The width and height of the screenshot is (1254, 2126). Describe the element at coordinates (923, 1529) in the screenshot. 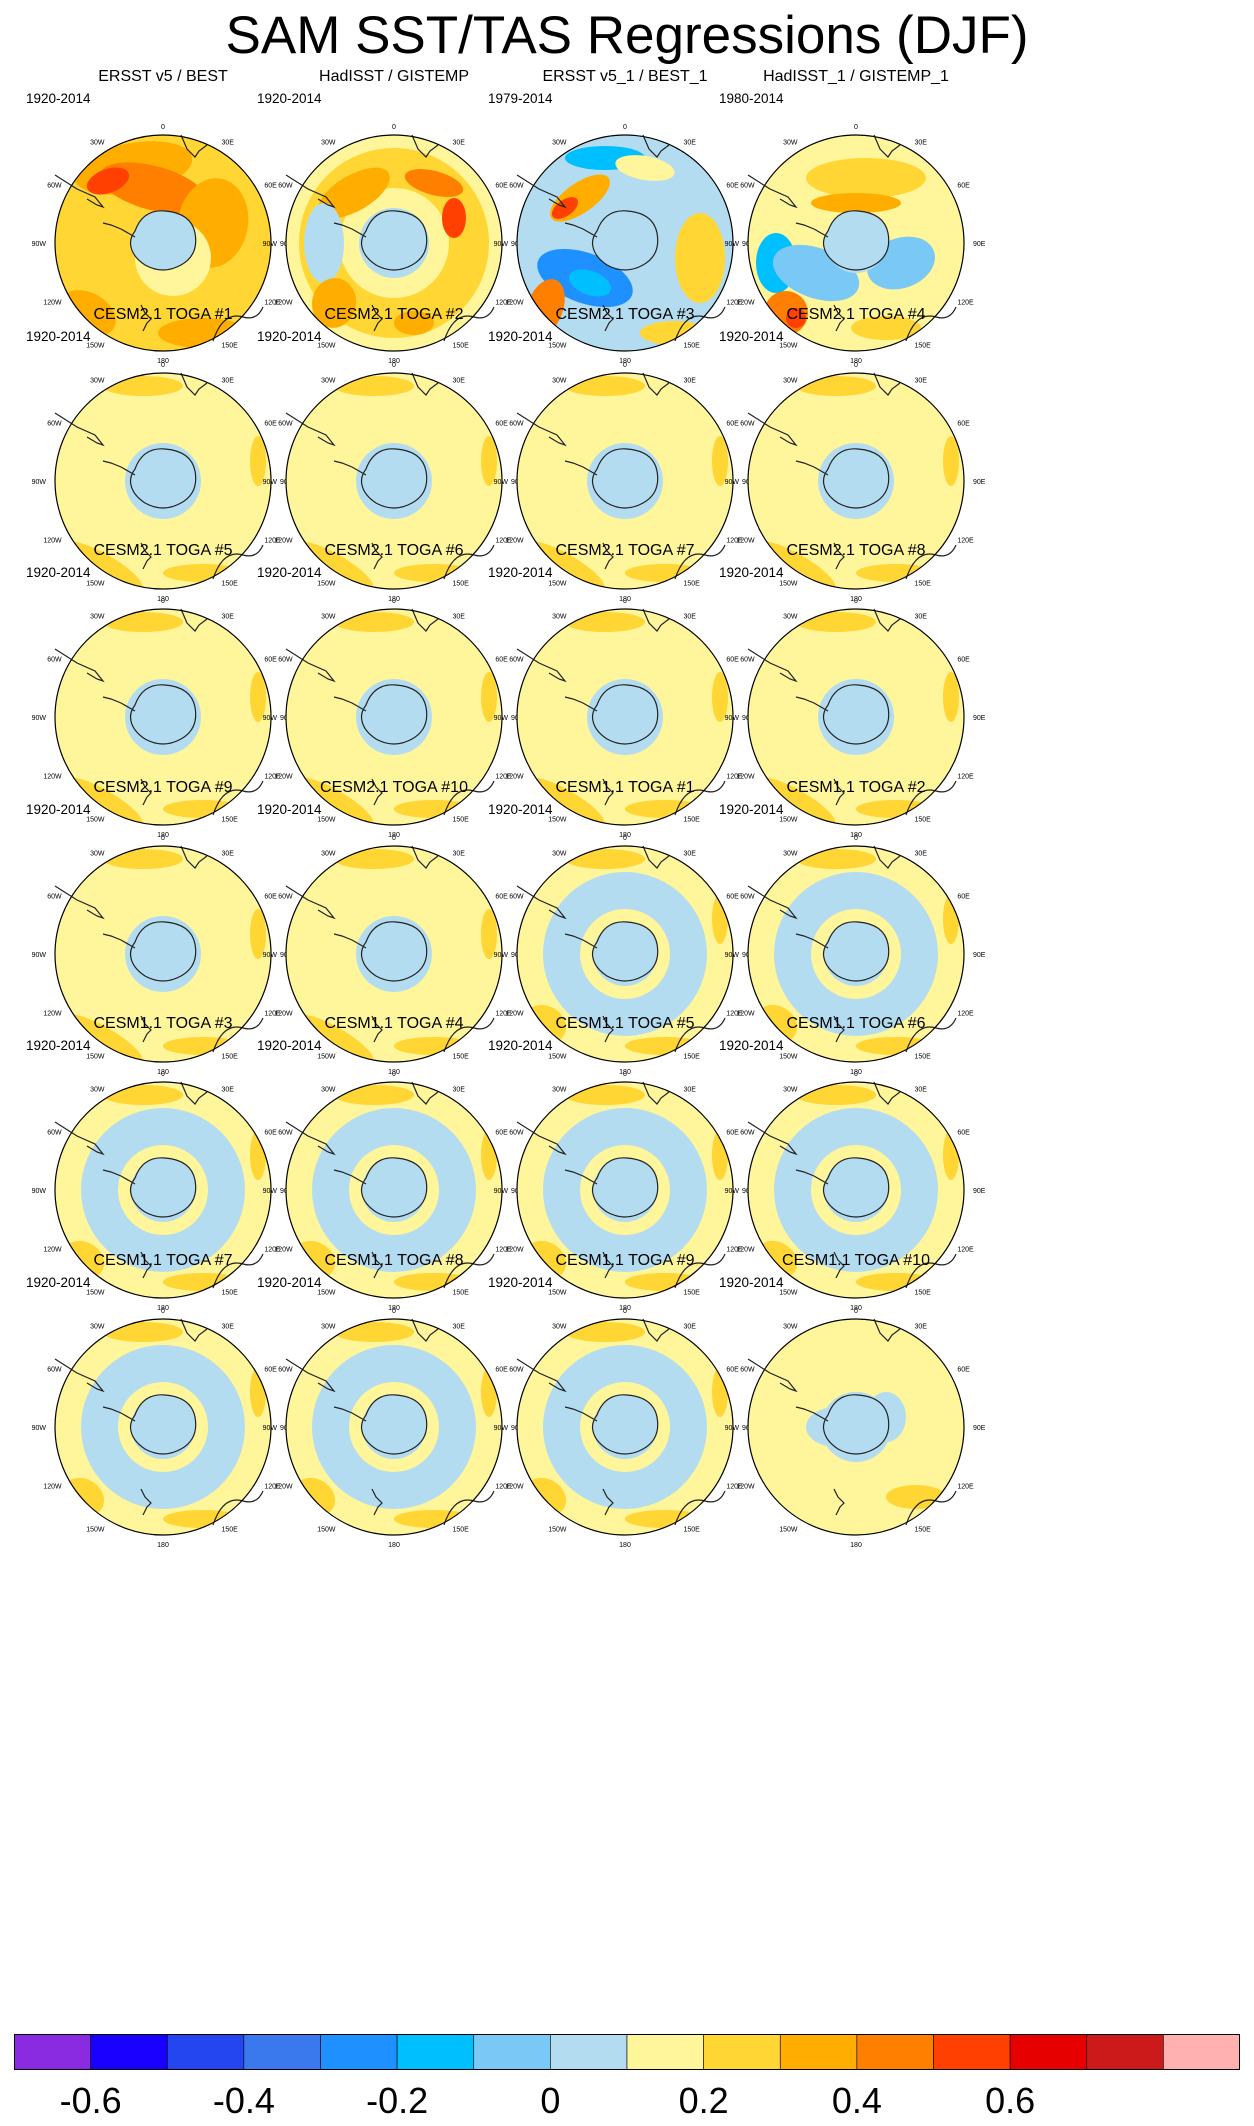

I see `longitude-label: 150E` at that location.